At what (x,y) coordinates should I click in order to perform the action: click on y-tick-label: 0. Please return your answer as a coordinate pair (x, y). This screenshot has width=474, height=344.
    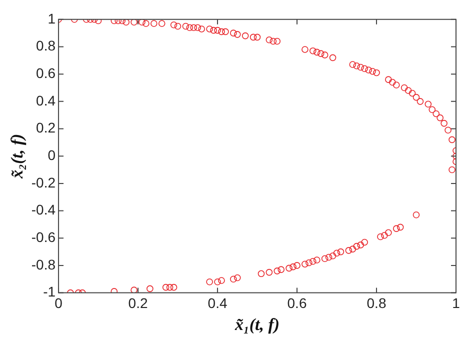
    Looking at the image, I should click on (52, 154).